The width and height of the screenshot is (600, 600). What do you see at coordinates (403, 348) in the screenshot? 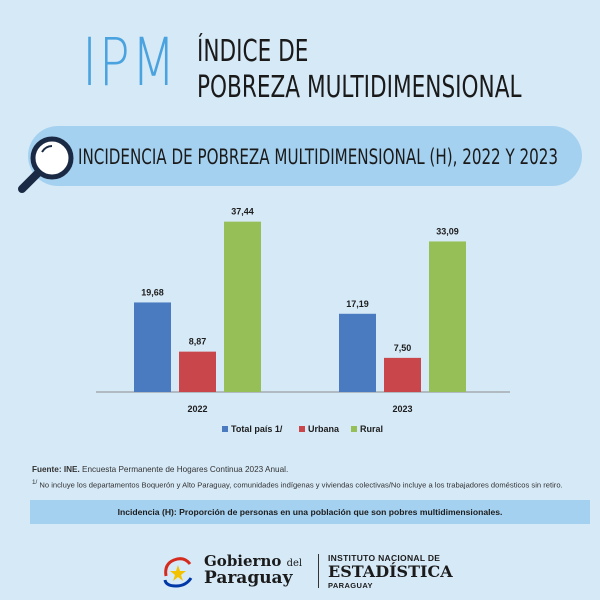
I see `data-label-2023-1: 7,50` at bounding box center [403, 348].